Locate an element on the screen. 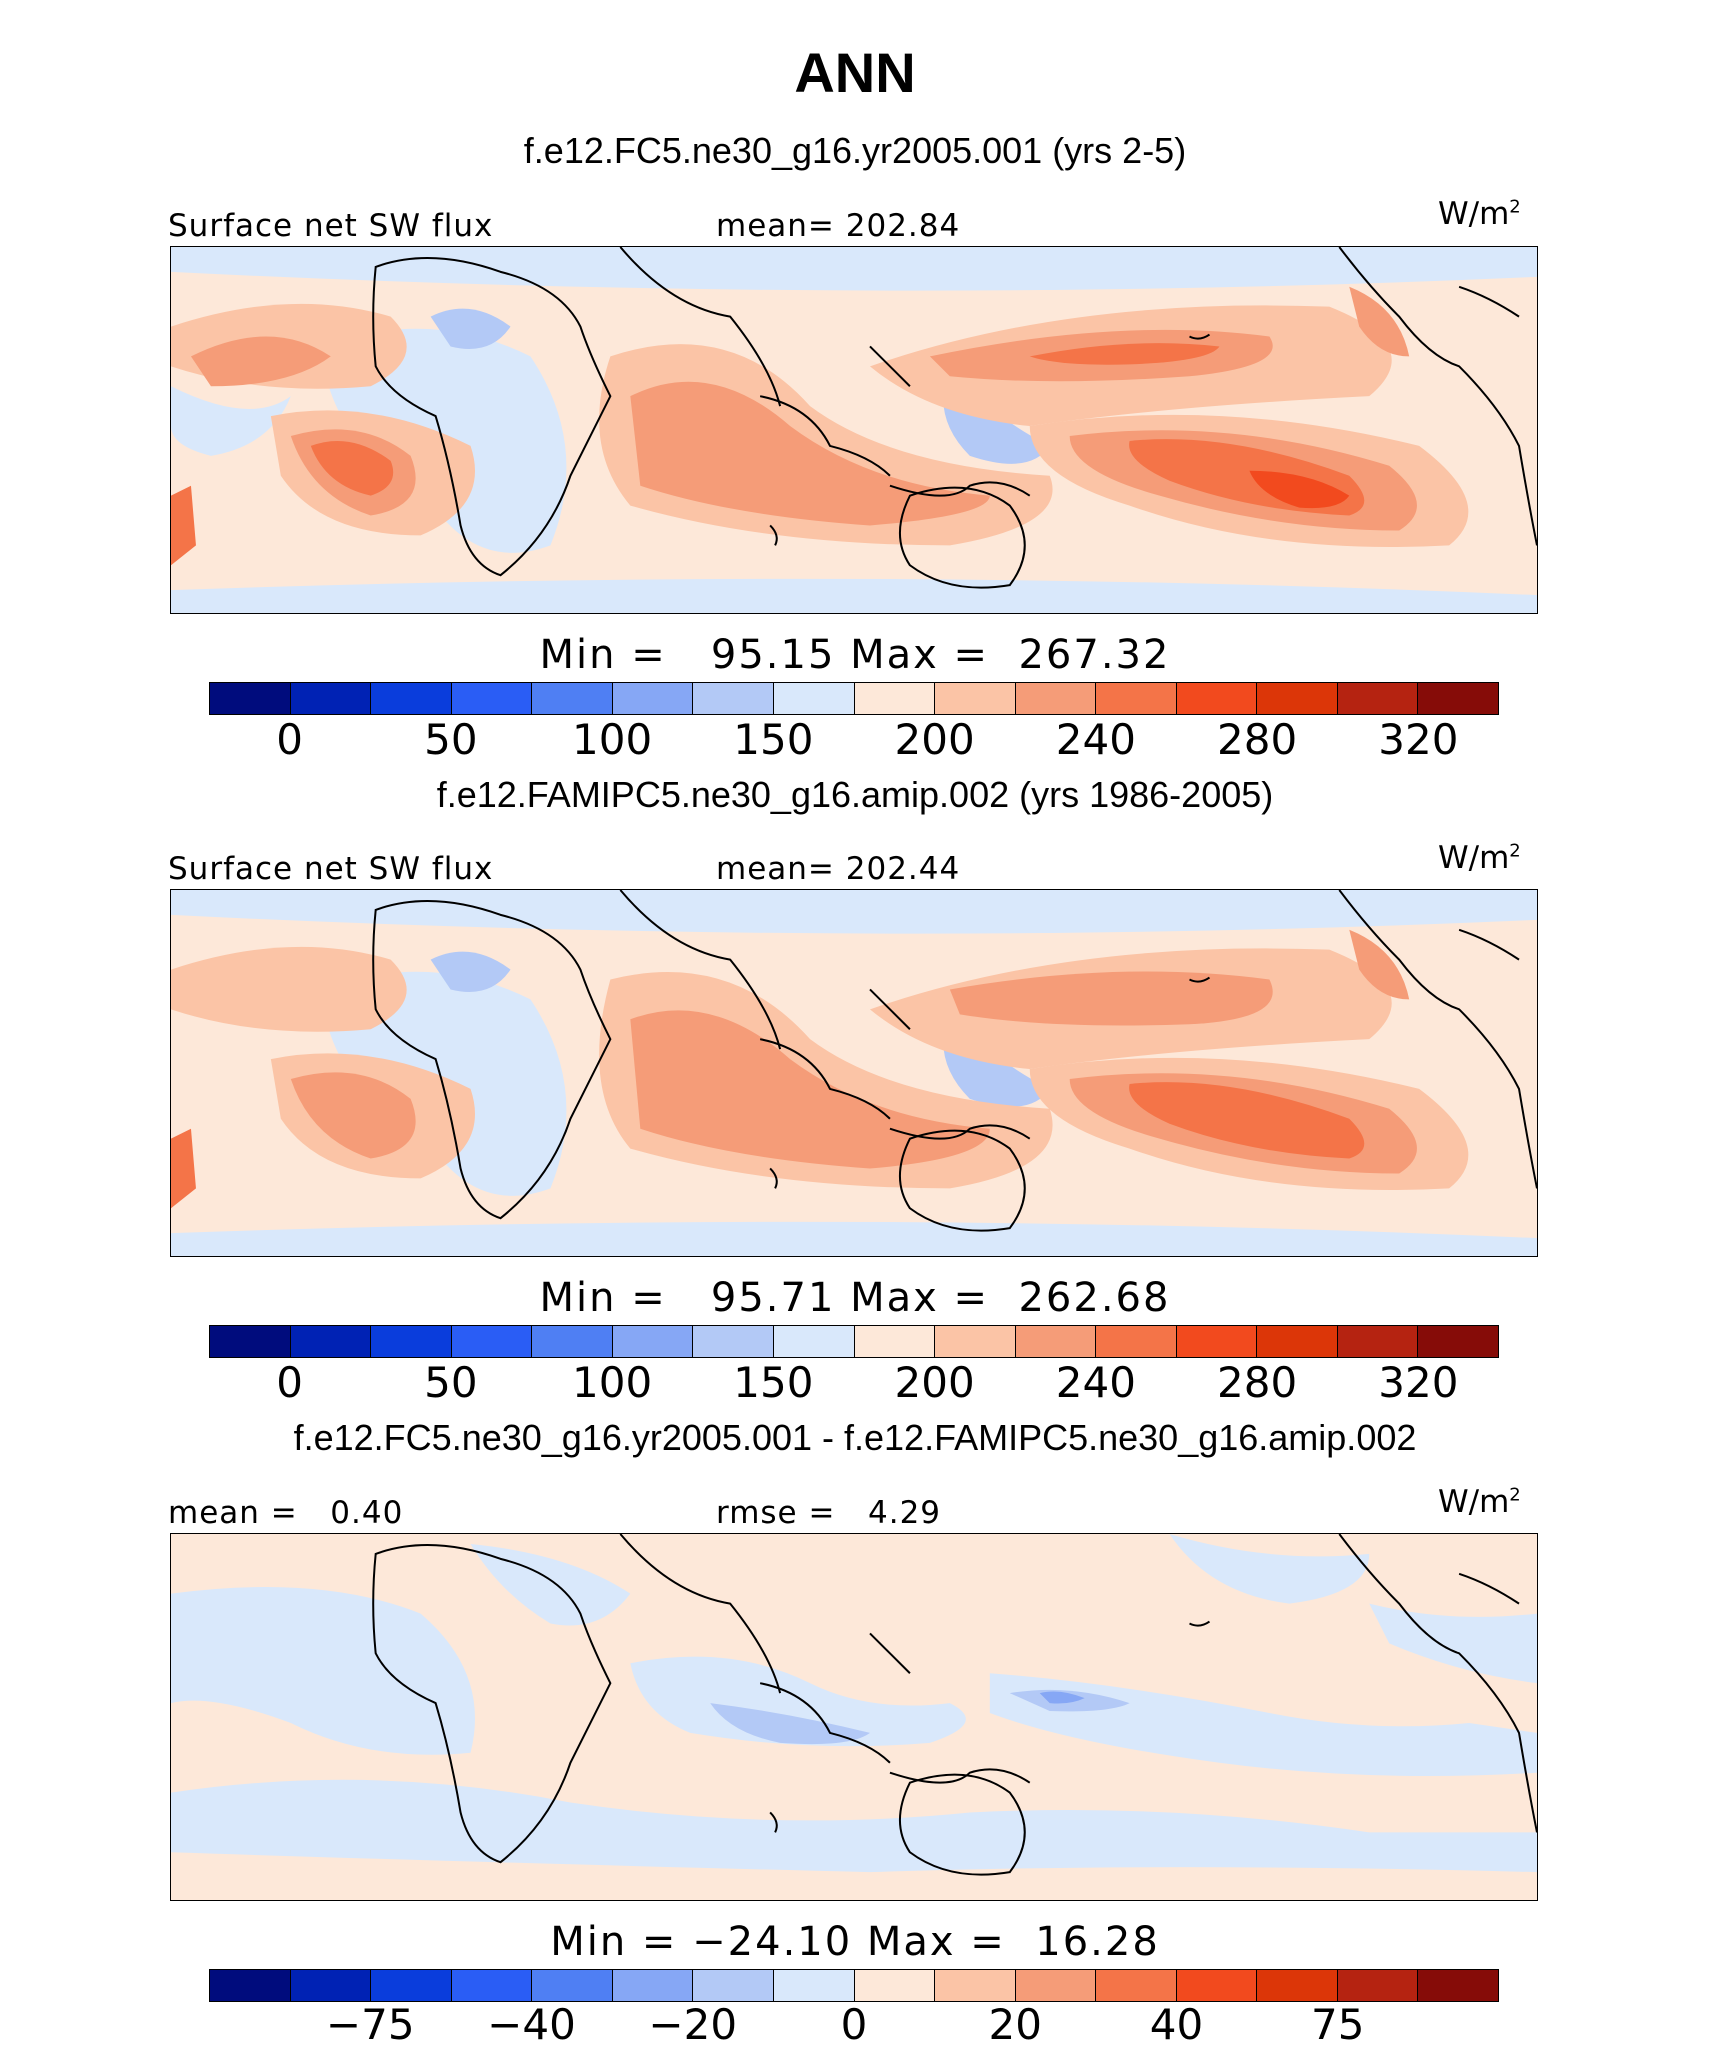 The image size is (1710, 2051). panel3-map-field is located at coordinates (854, 1717).